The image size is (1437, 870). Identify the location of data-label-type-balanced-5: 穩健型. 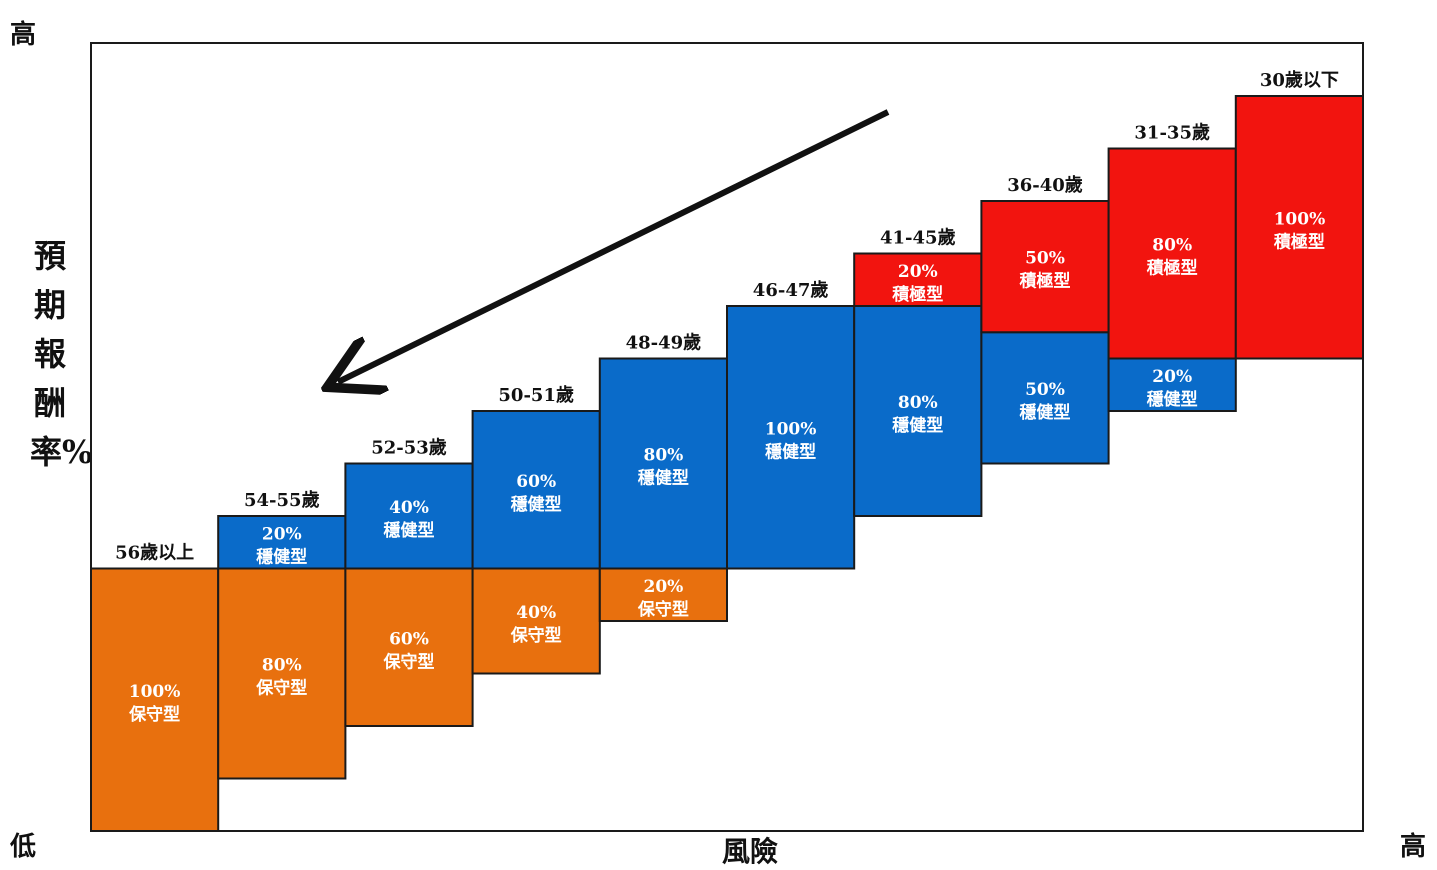
(663, 478).